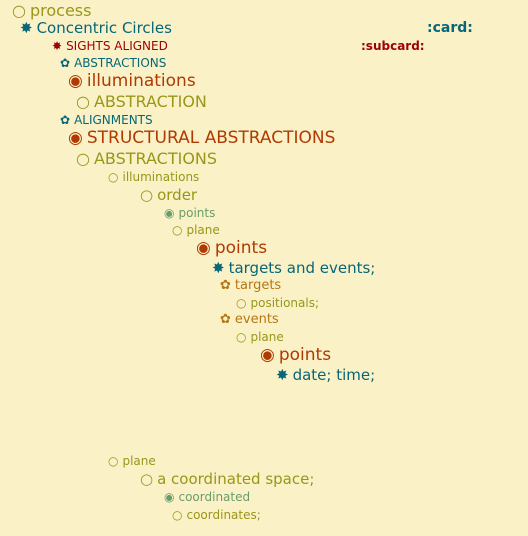  I want to click on outline-item-label: STRUCTURAL ABSTRACTIONS, so click(211, 138).